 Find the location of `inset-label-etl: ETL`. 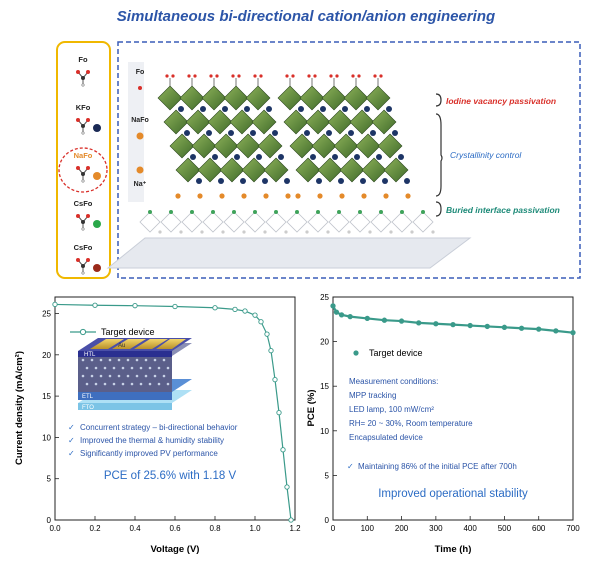

inset-label-etl: ETL is located at coordinates (88, 397).